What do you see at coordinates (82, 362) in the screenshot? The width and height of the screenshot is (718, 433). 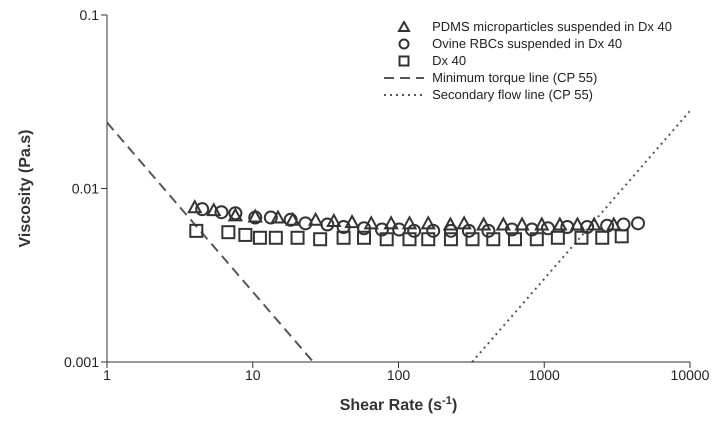 I see `y-tick-label: 0.001` at bounding box center [82, 362].